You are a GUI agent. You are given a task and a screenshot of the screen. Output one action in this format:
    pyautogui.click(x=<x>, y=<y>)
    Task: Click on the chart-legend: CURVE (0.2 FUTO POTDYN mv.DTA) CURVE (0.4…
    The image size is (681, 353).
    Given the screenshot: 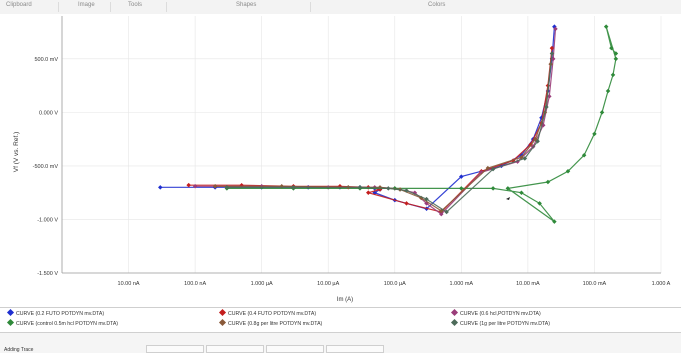 What is the action you would take?
    pyautogui.click(x=340, y=318)
    